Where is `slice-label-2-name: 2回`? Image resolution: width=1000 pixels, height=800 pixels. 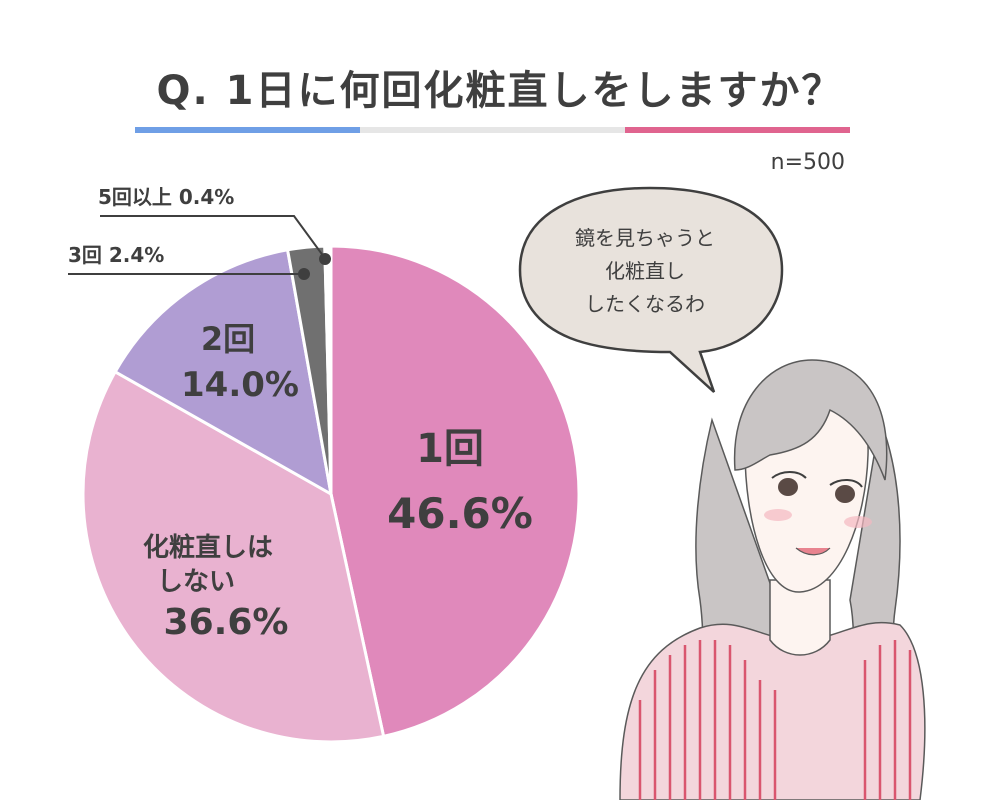
slice-label-2-name: 2回 is located at coordinates (228, 339).